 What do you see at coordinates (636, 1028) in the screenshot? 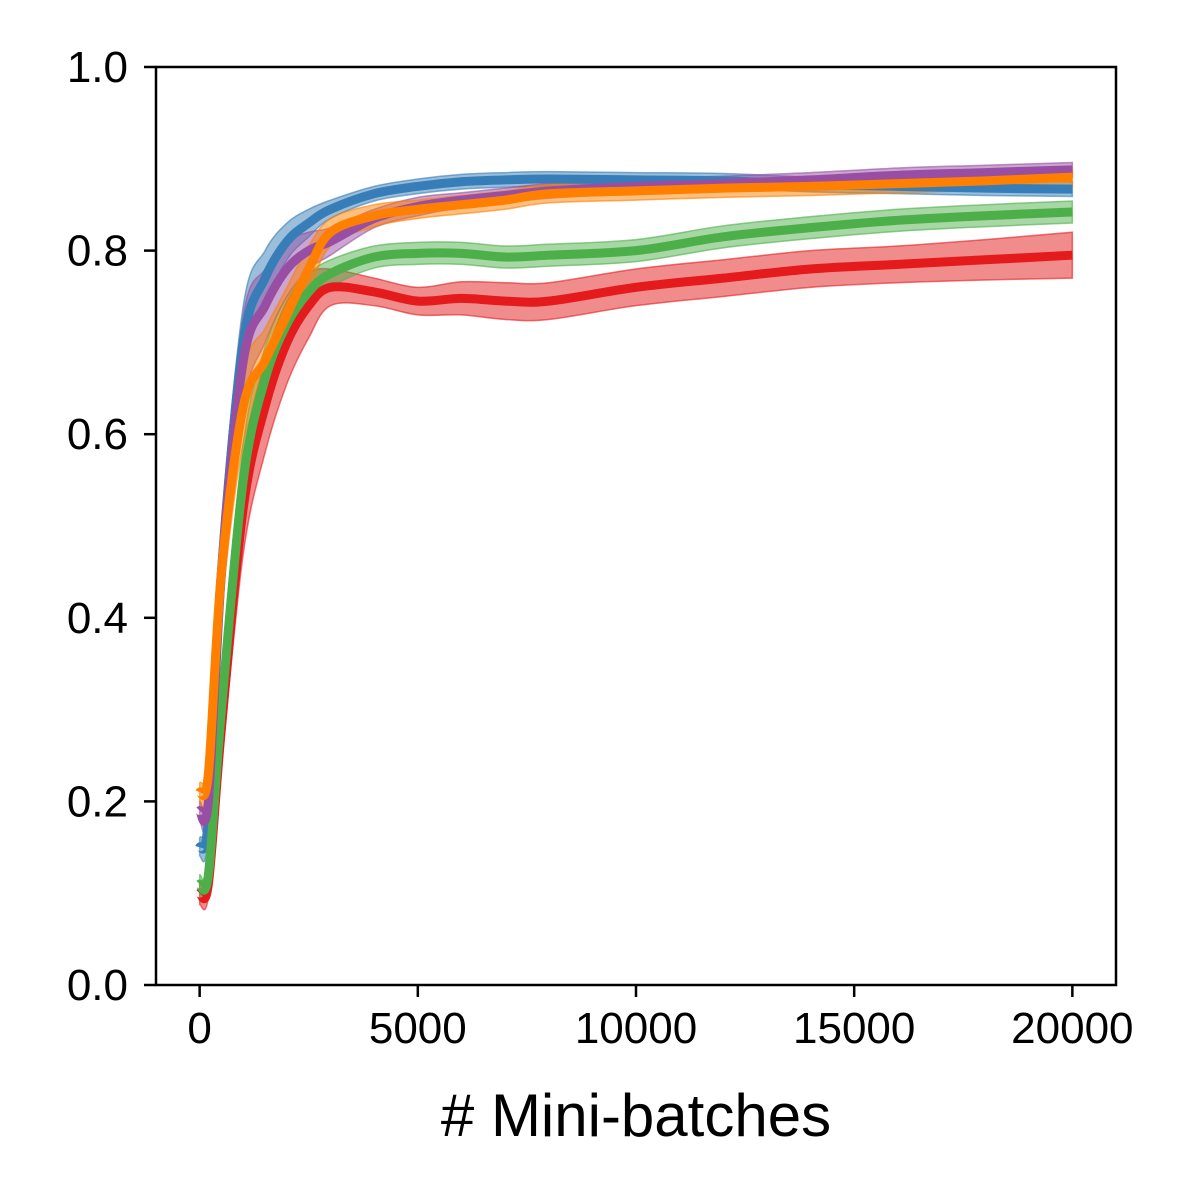
I see `x-tick-label: 10000` at bounding box center [636, 1028].